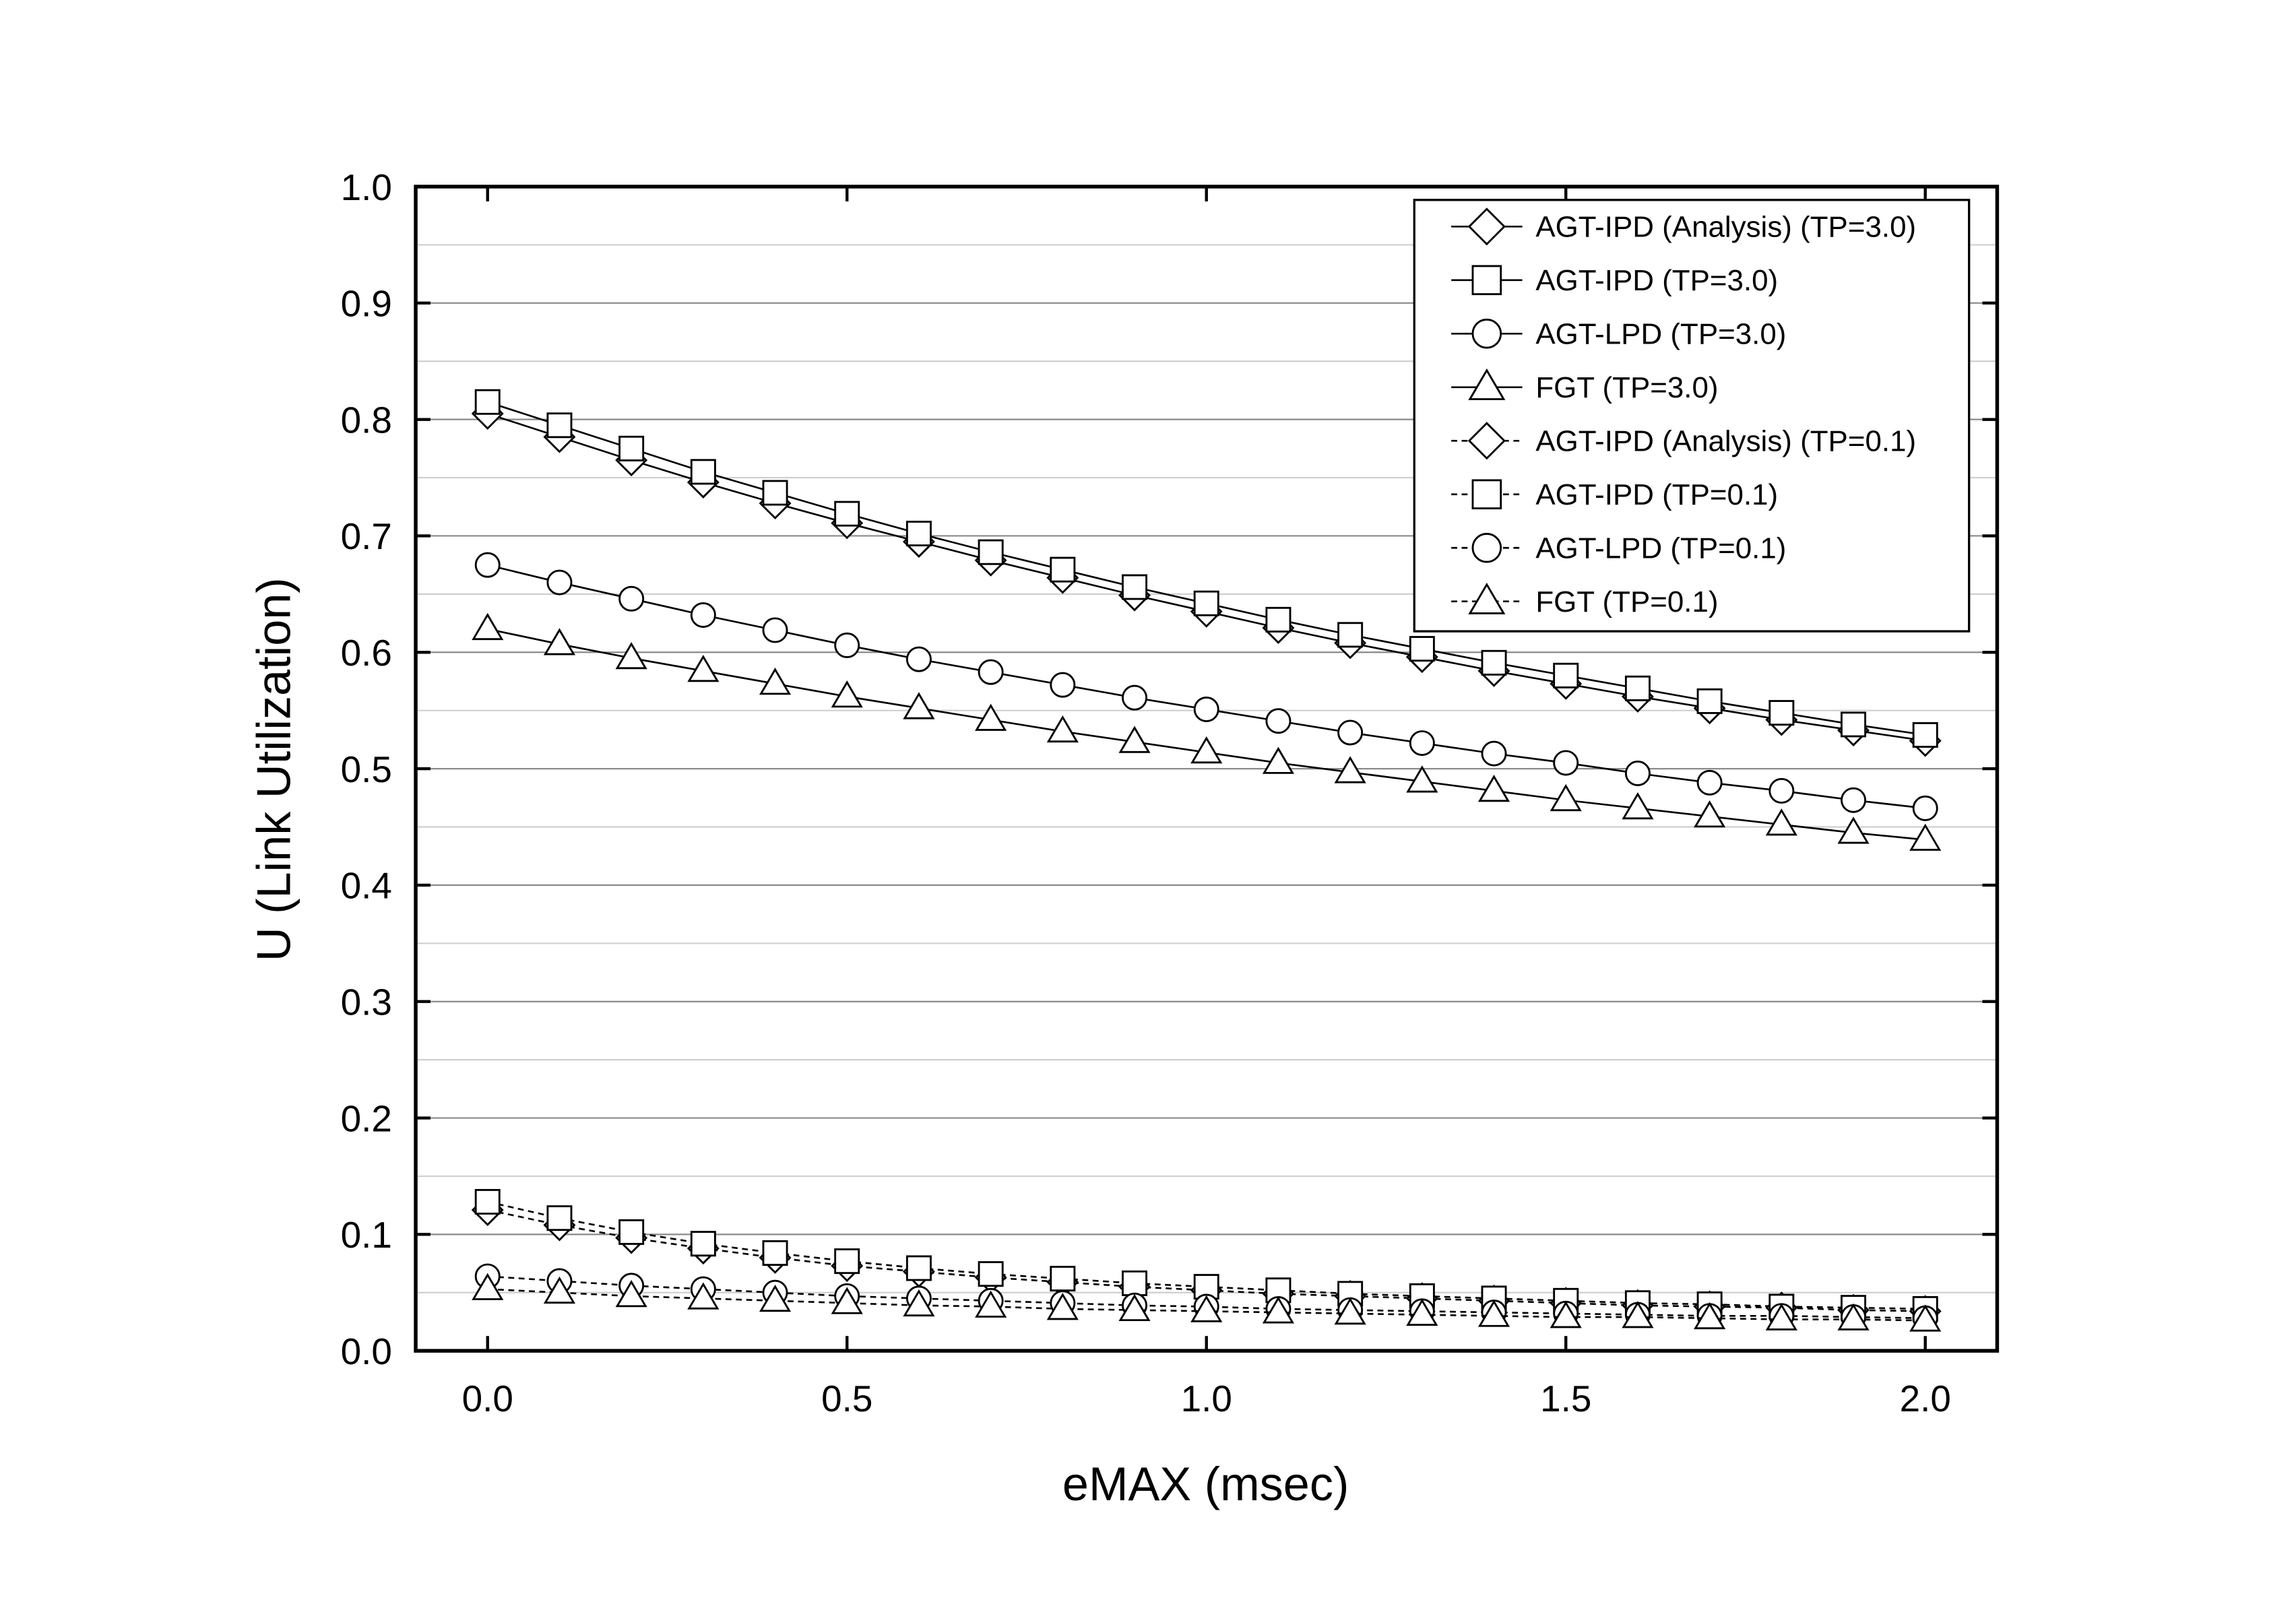  What do you see at coordinates (366, 886) in the screenshot?
I see `y-tick-label: 0.4` at bounding box center [366, 886].